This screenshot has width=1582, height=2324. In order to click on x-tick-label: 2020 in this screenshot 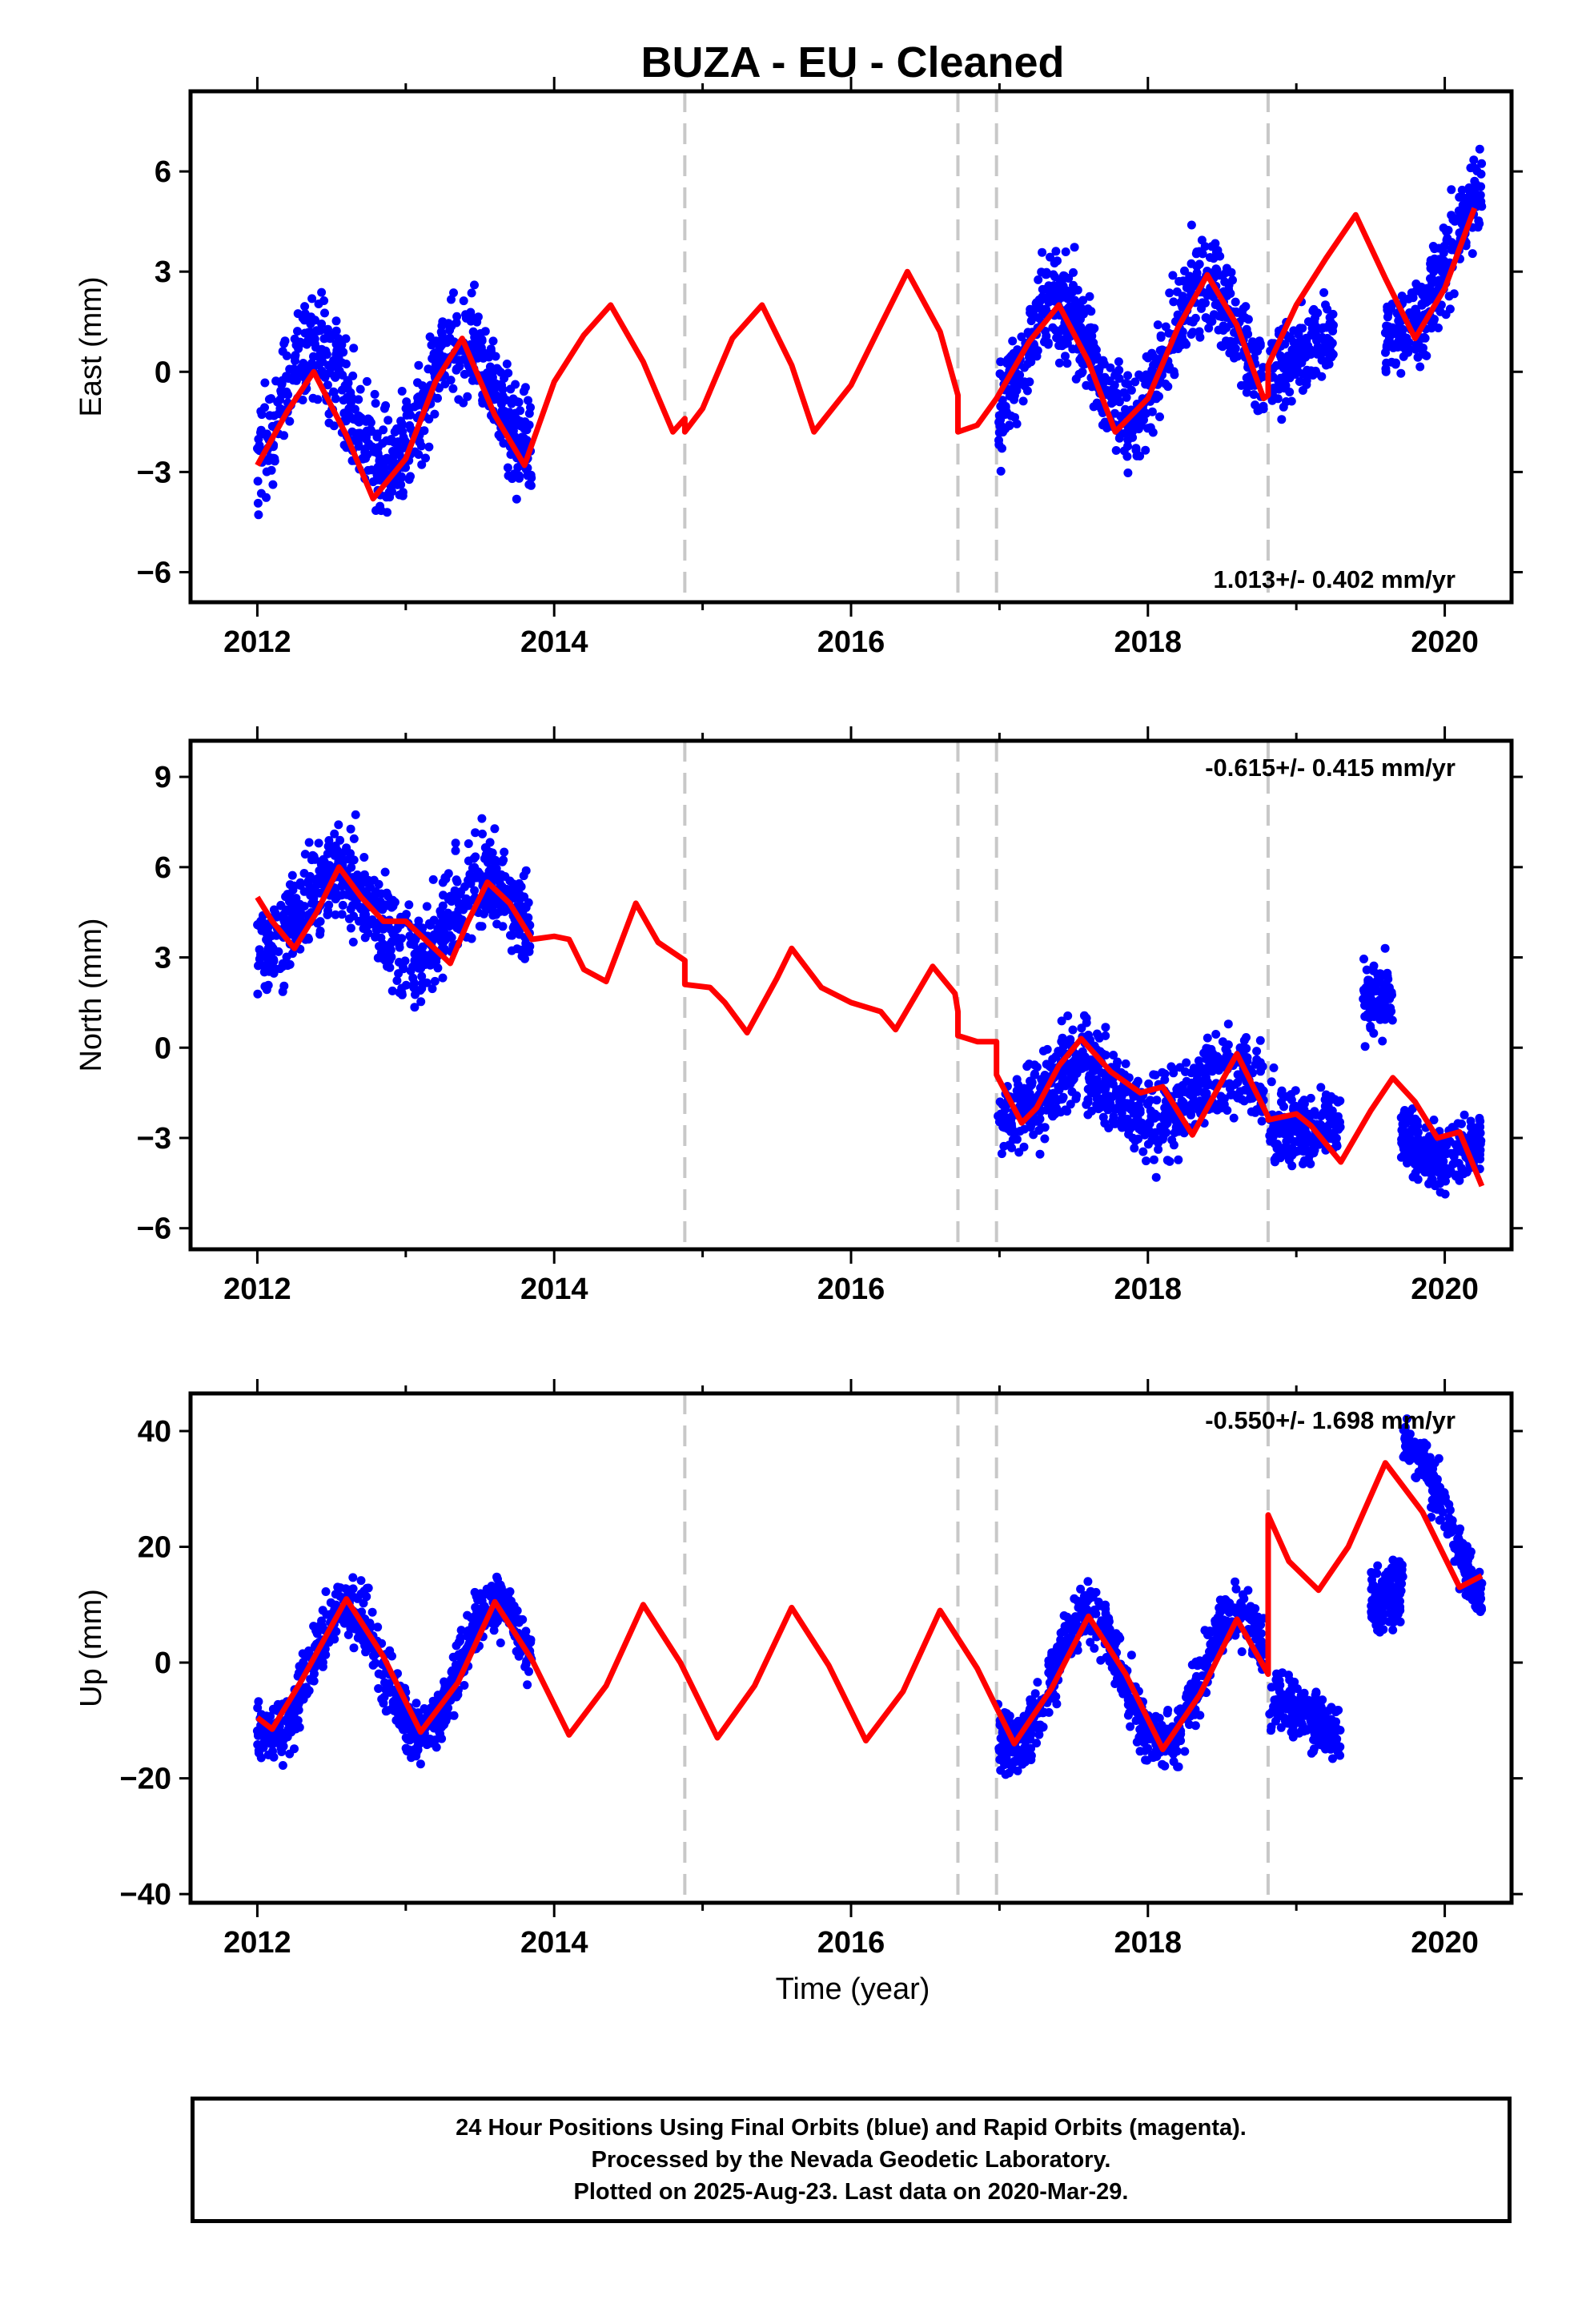, I will do `click(1445, 1289)`.